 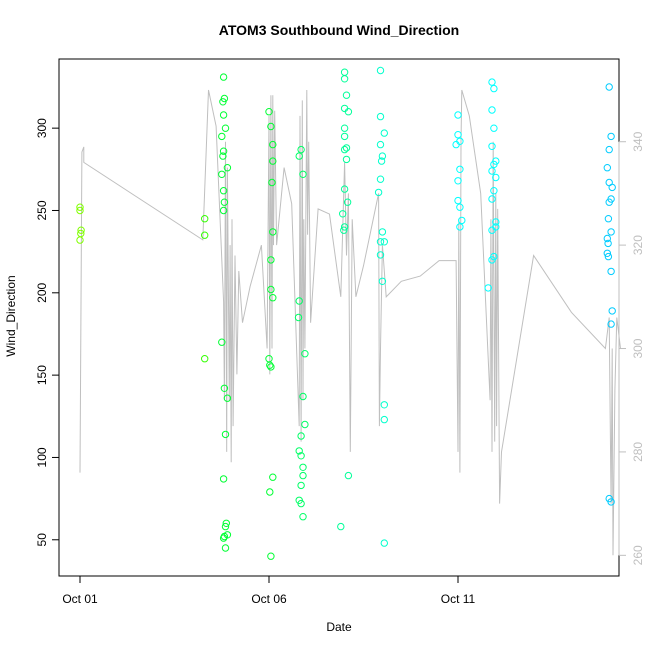 I want to click on y-tick-label: 250, so click(x=42, y=210).